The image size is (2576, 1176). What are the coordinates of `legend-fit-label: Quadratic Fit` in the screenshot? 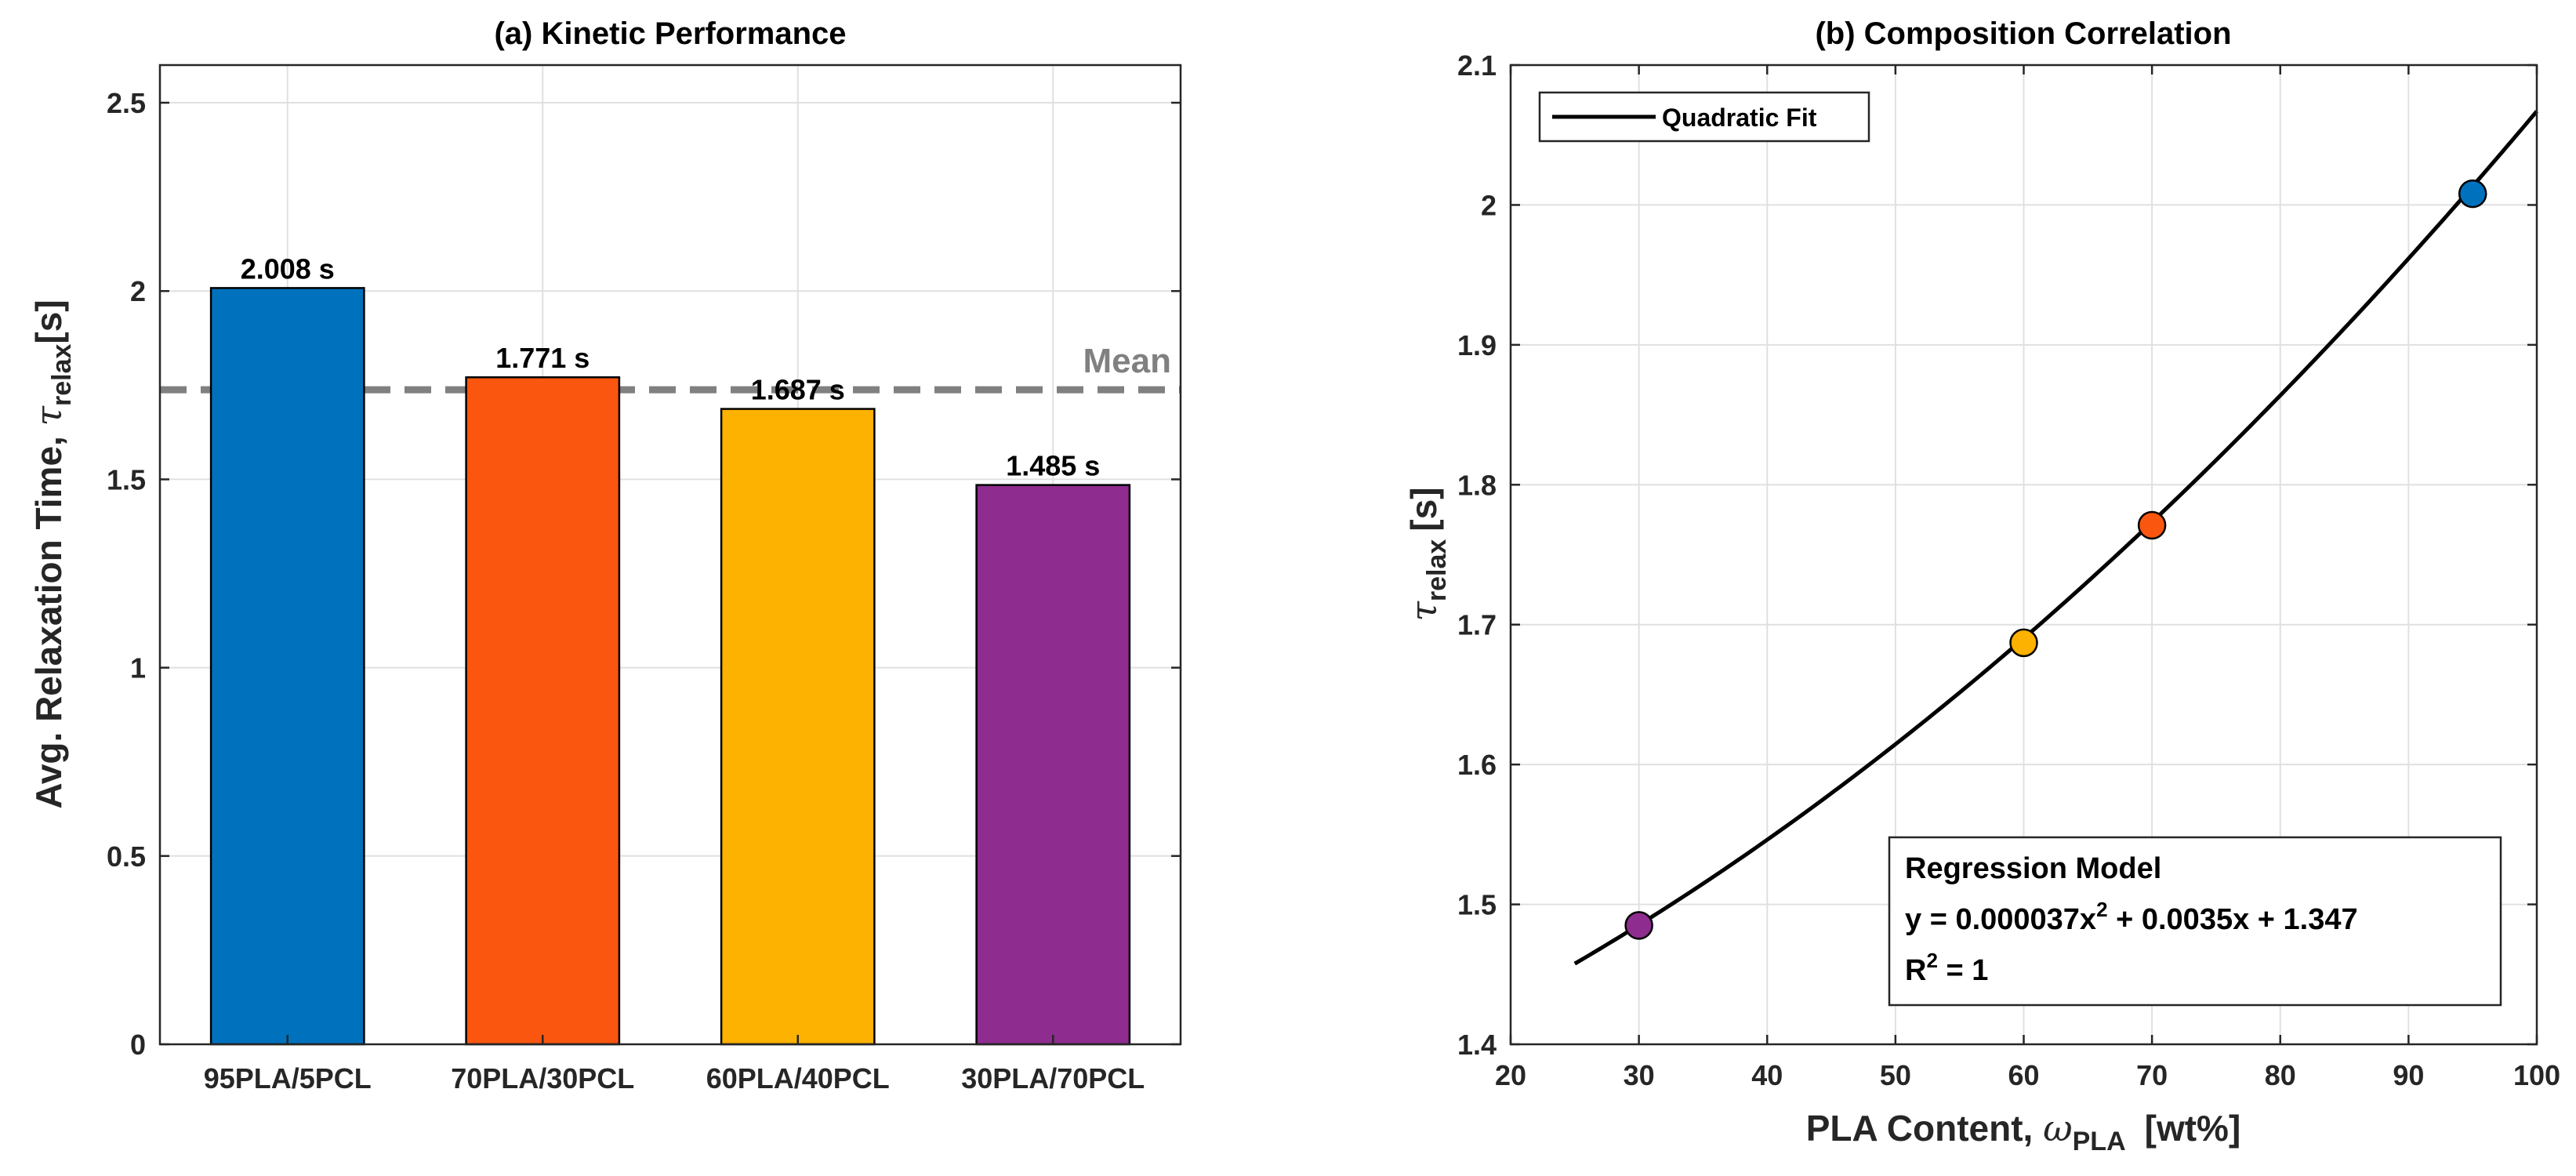 It's located at (1740, 117).